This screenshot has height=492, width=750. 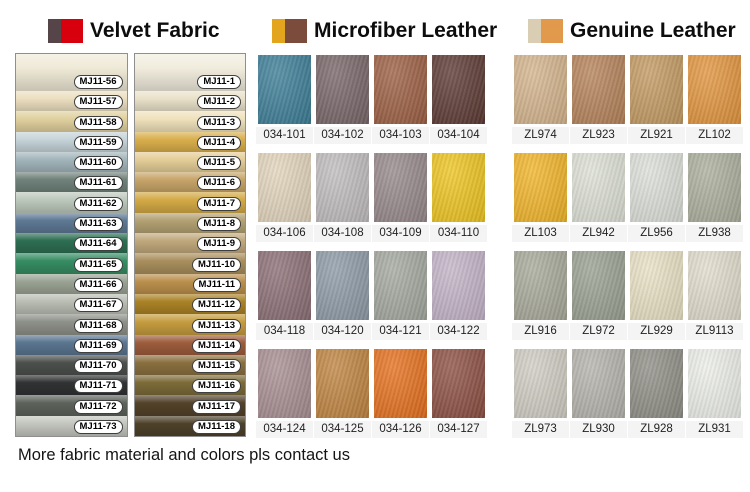 I want to click on velvet-strip-code-label: MJ11-8, so click(x=219, y=224).